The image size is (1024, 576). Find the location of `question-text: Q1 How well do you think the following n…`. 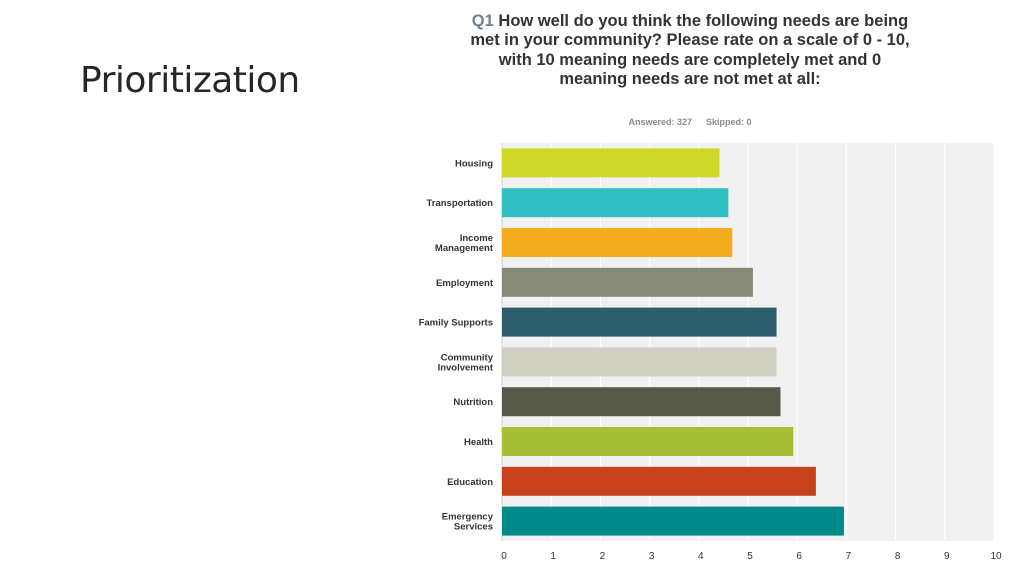

question-text: Q1 How well do you think the following n… is located at coordinates (690, 50).